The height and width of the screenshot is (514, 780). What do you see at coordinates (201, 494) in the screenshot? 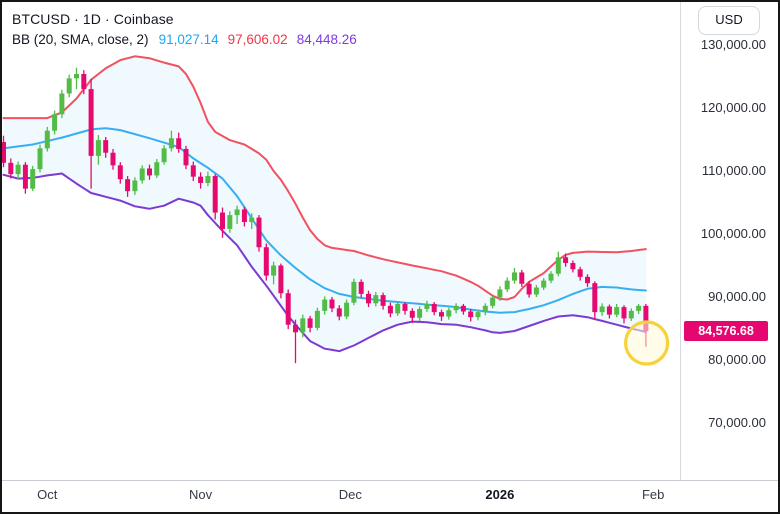
I see `time-axis-label-nov: Nov` at bounding box center [201, 494].